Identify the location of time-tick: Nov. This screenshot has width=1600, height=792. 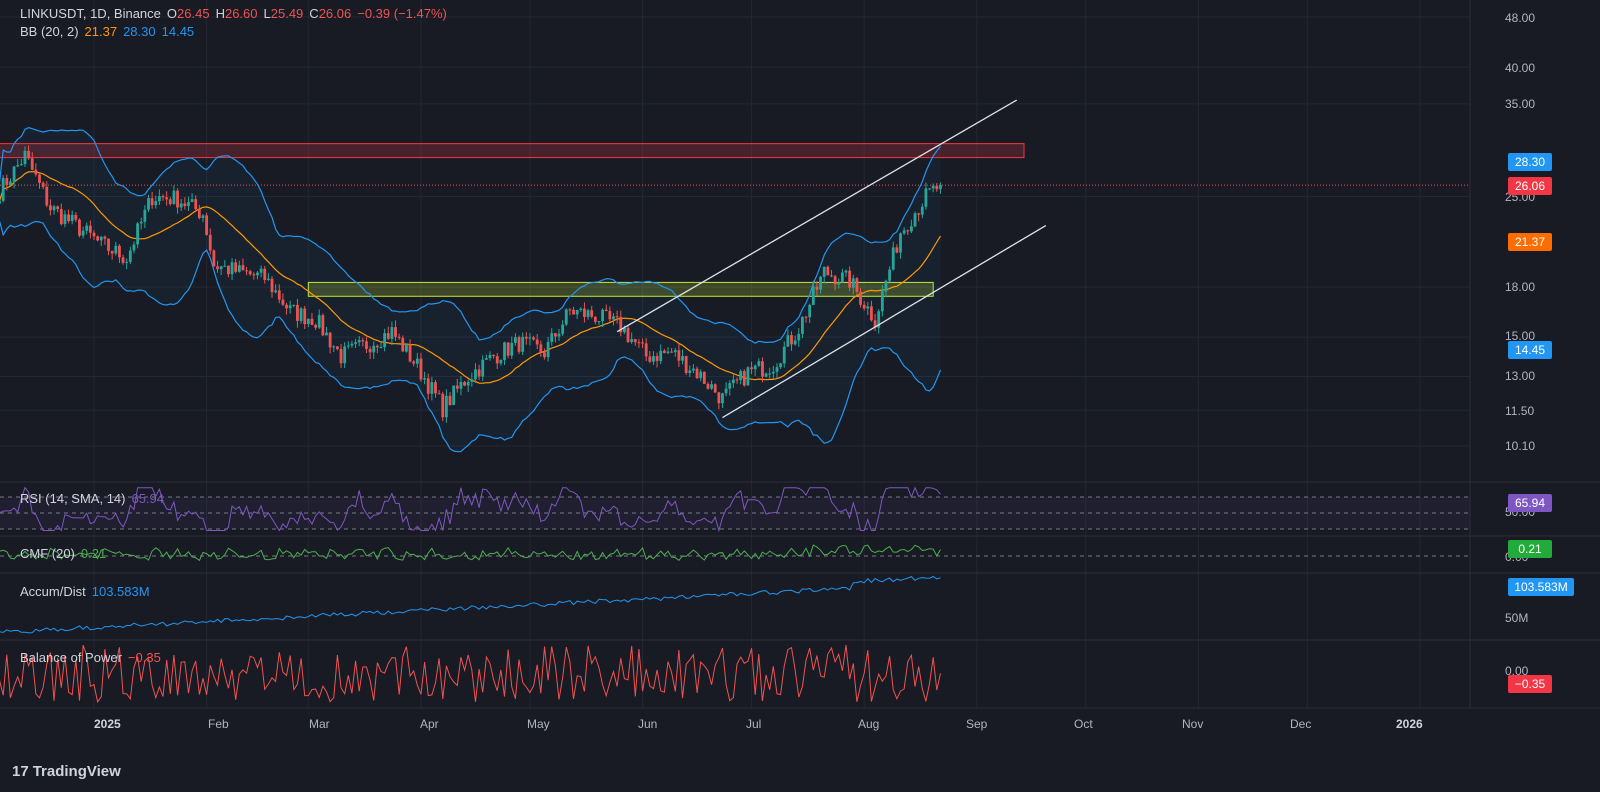
(1193, 724).